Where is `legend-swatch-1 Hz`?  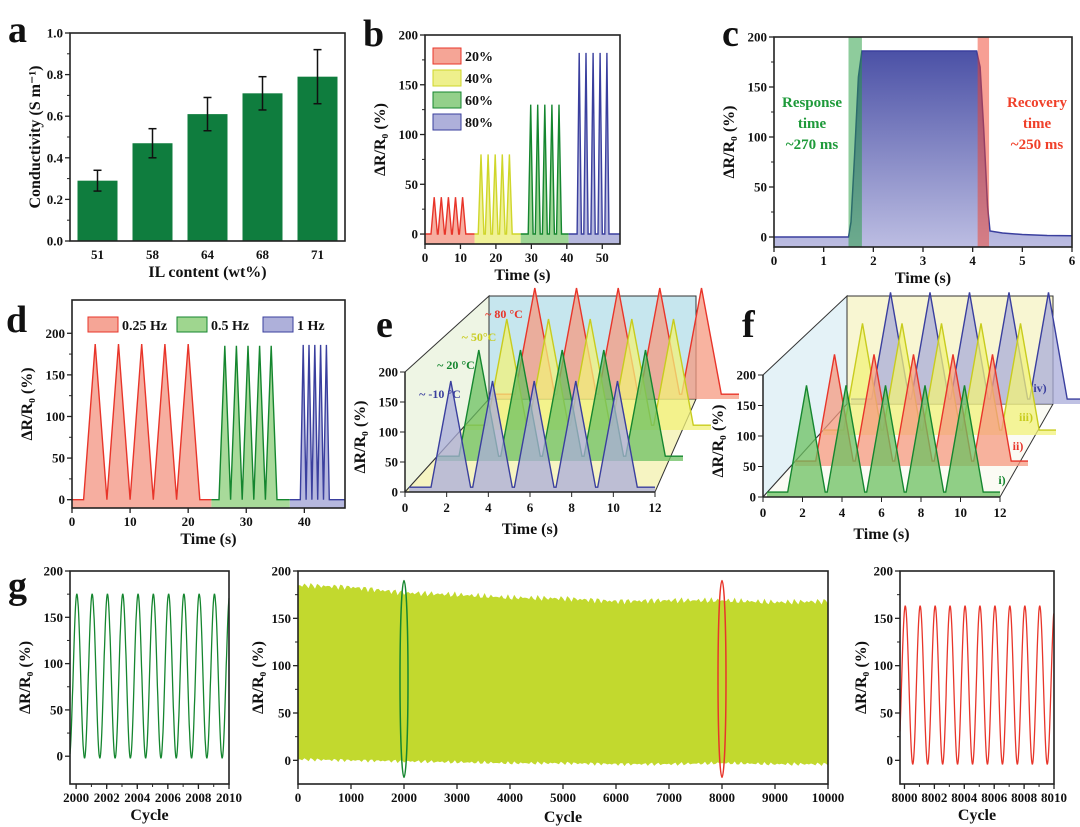 legend-swatch-1 Hz is located at coordinates (278, 324).